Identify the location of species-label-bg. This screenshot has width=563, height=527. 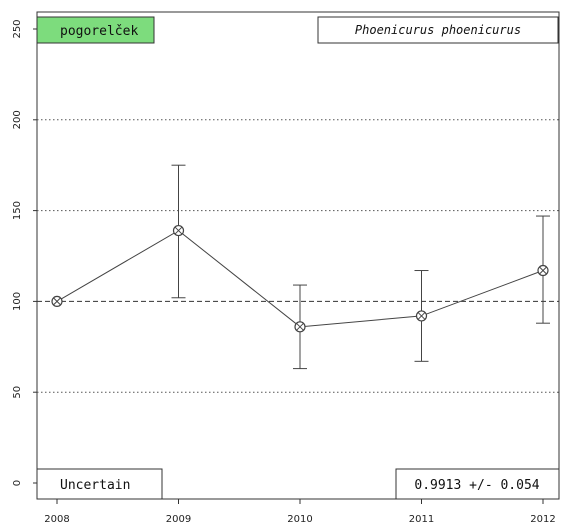
(438, 30).